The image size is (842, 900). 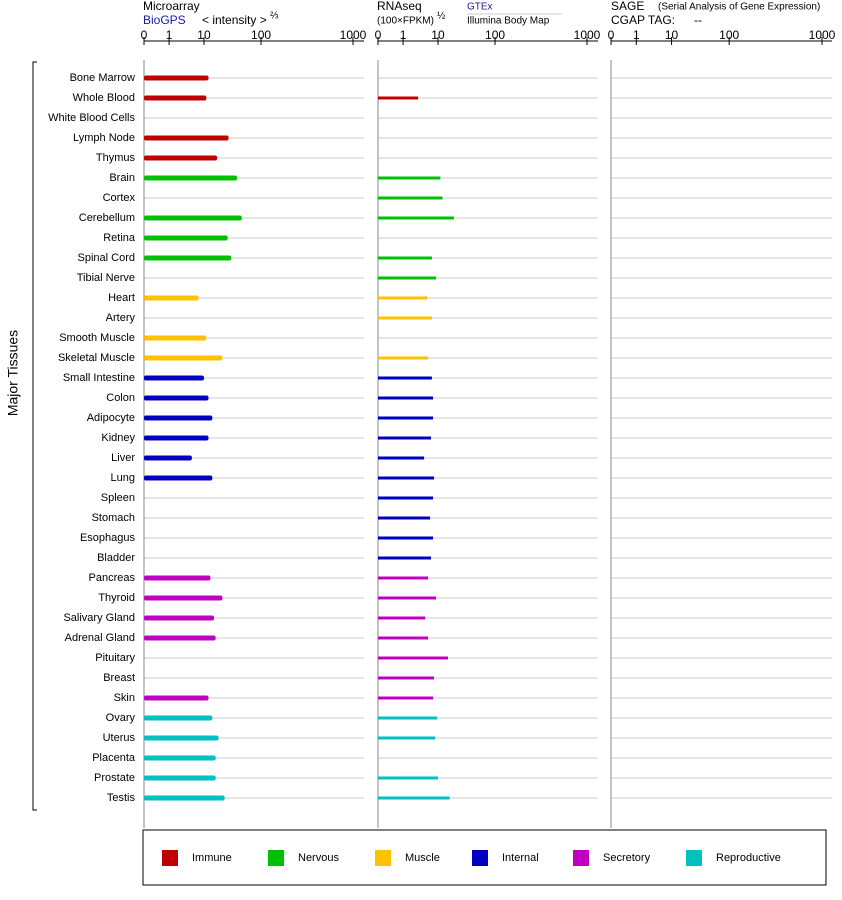 What do you see at coordinates (121, 318) in the screenshot?
I see `category-label: Artery` at bounding box center [121, 318].